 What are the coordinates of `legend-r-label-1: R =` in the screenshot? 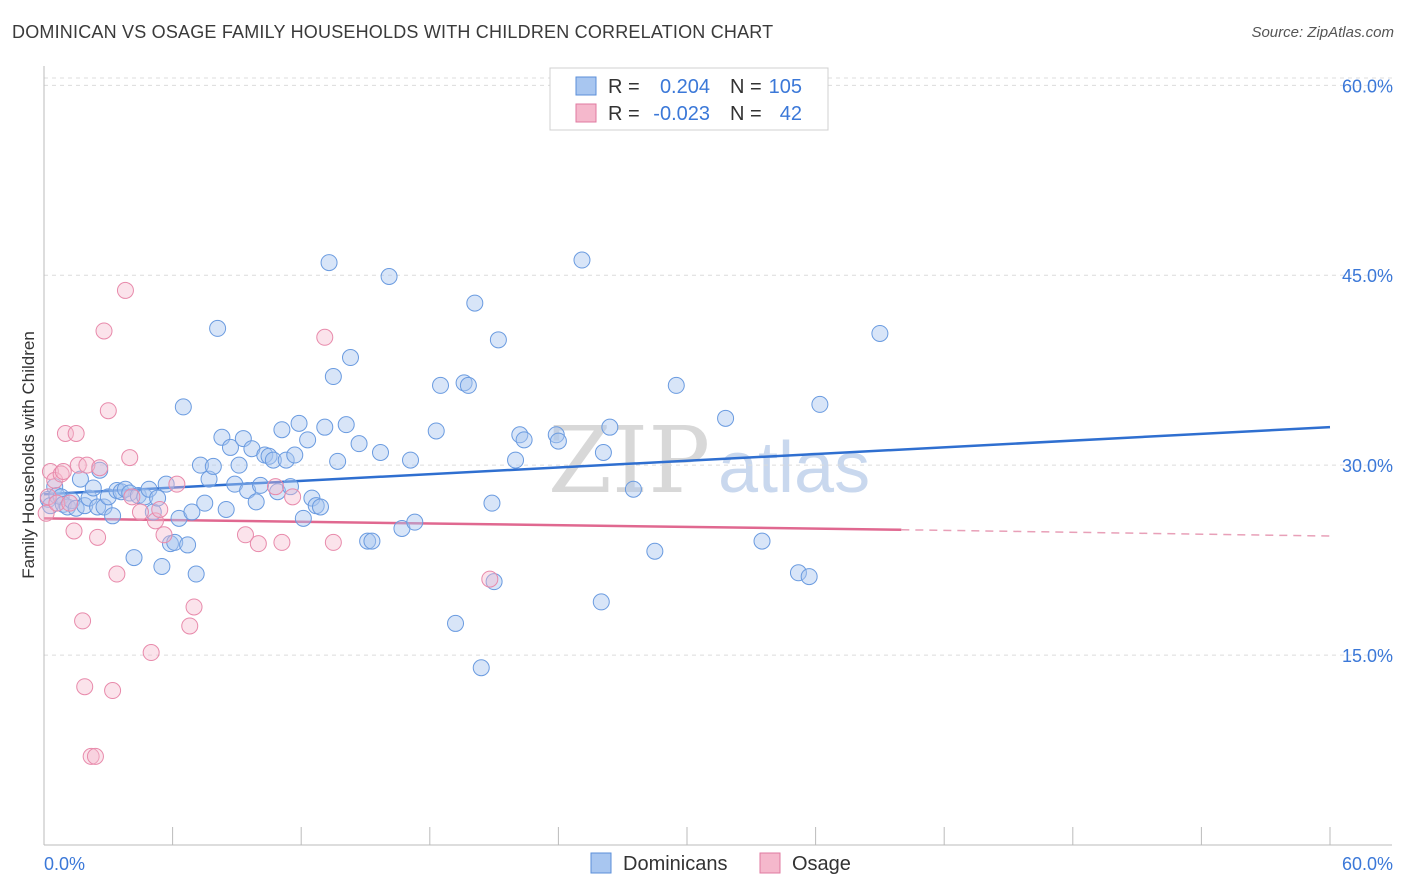 It's located at (624, 87).